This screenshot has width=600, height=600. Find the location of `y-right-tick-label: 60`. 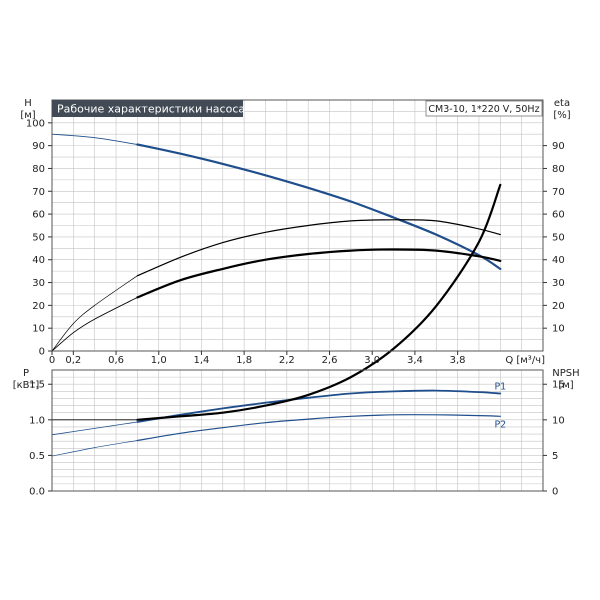

y-right-tick-label: 60 is located at coordinates (558, 215).